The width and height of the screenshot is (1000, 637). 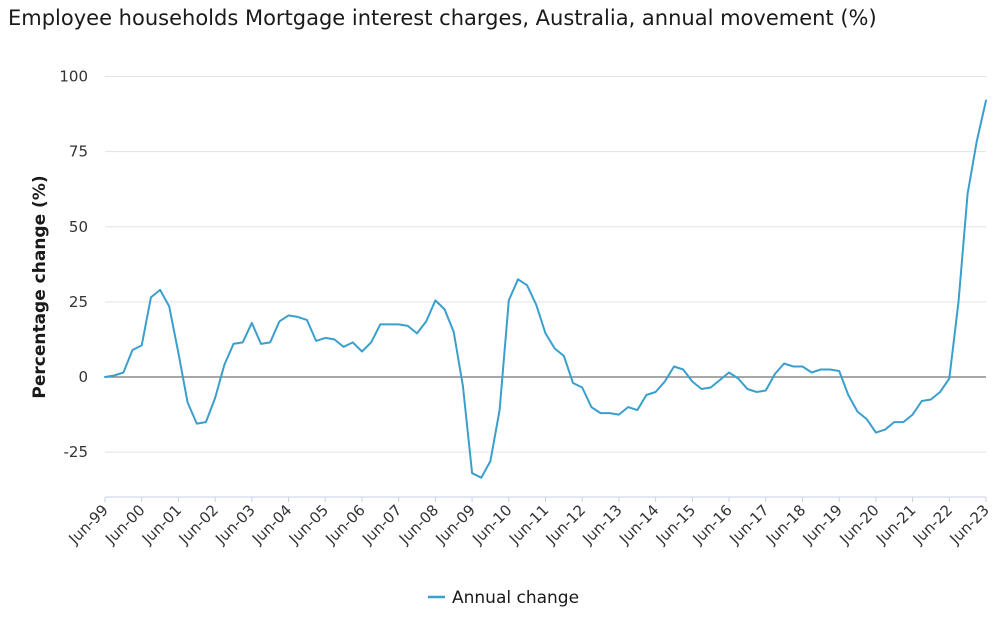 What do you see at coordinates (78, 302) in the screenshot?
I see `y-tick-label: 25` at bounding box center [78, 302].